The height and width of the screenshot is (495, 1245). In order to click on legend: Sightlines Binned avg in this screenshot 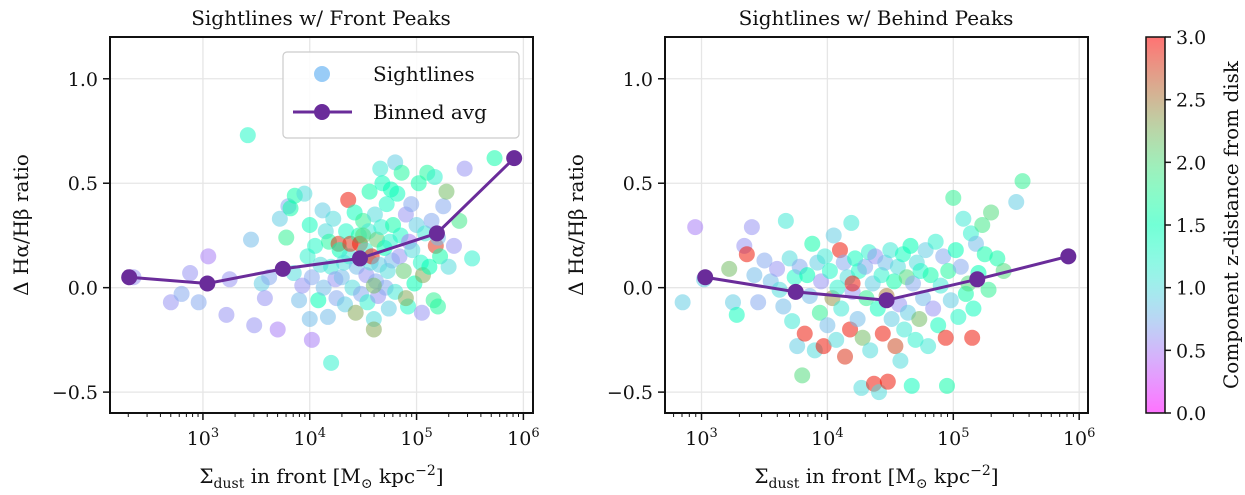, I will do `click(401, 95)`.